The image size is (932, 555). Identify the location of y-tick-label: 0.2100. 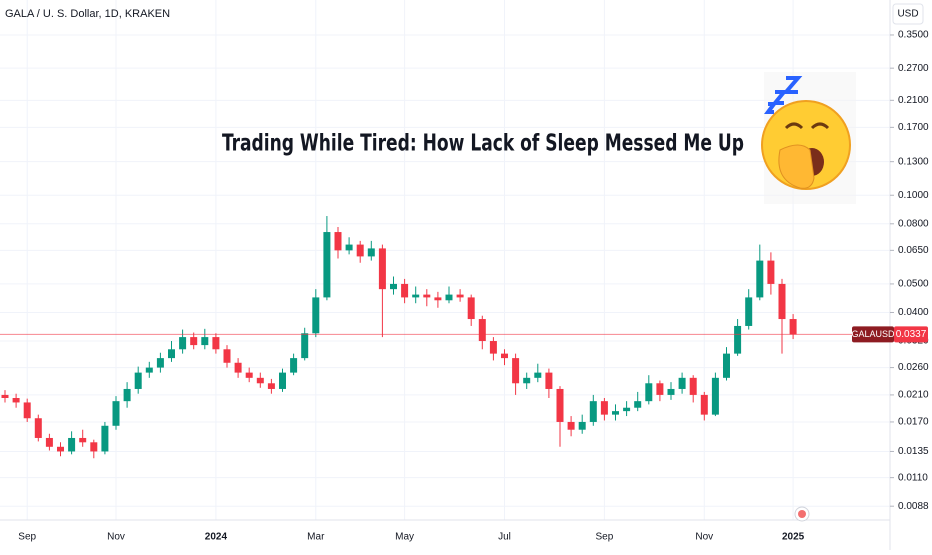
(913, 100).